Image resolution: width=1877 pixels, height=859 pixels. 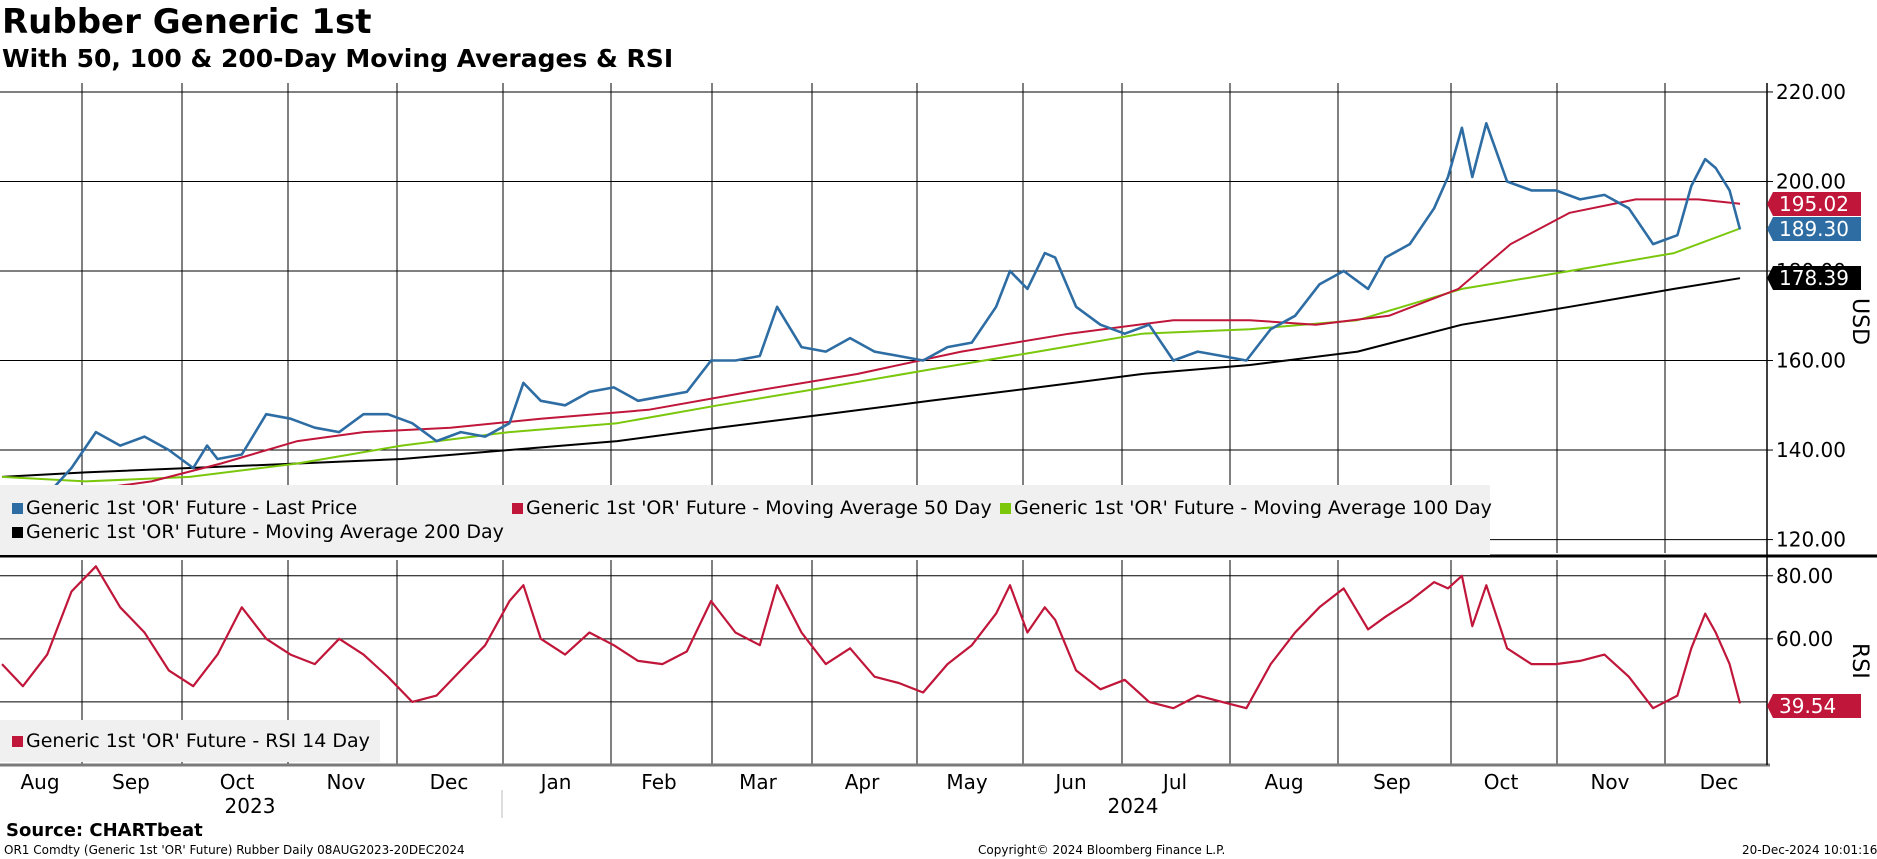 What do you see at coordinates (192, 508) in the screenshot?
I see `legend-label-last-price: Generic 1st 'OR' Future - Last Price` at bounding box center [192, 508].